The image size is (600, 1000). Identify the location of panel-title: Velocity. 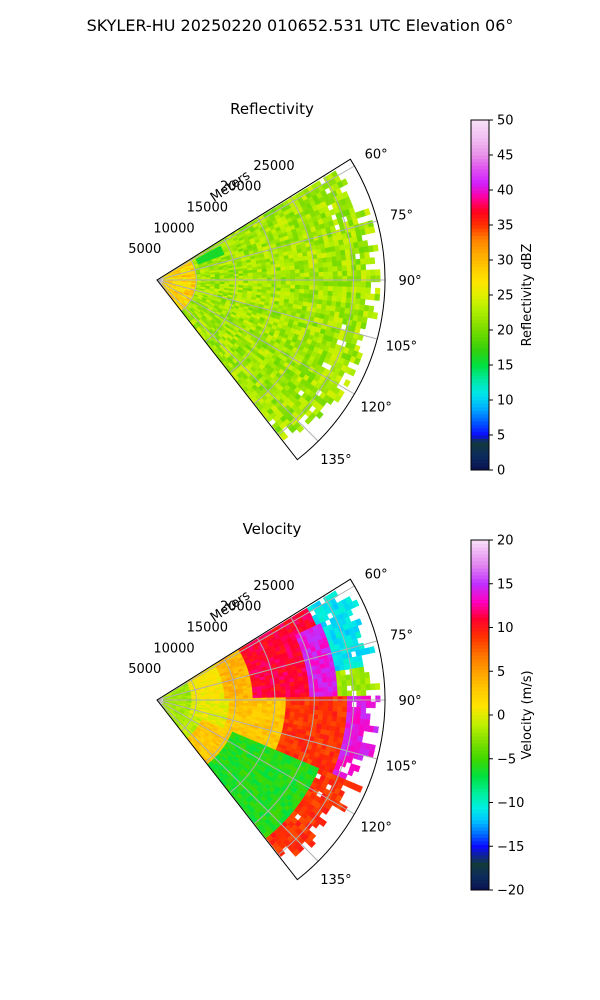
(272, 529).